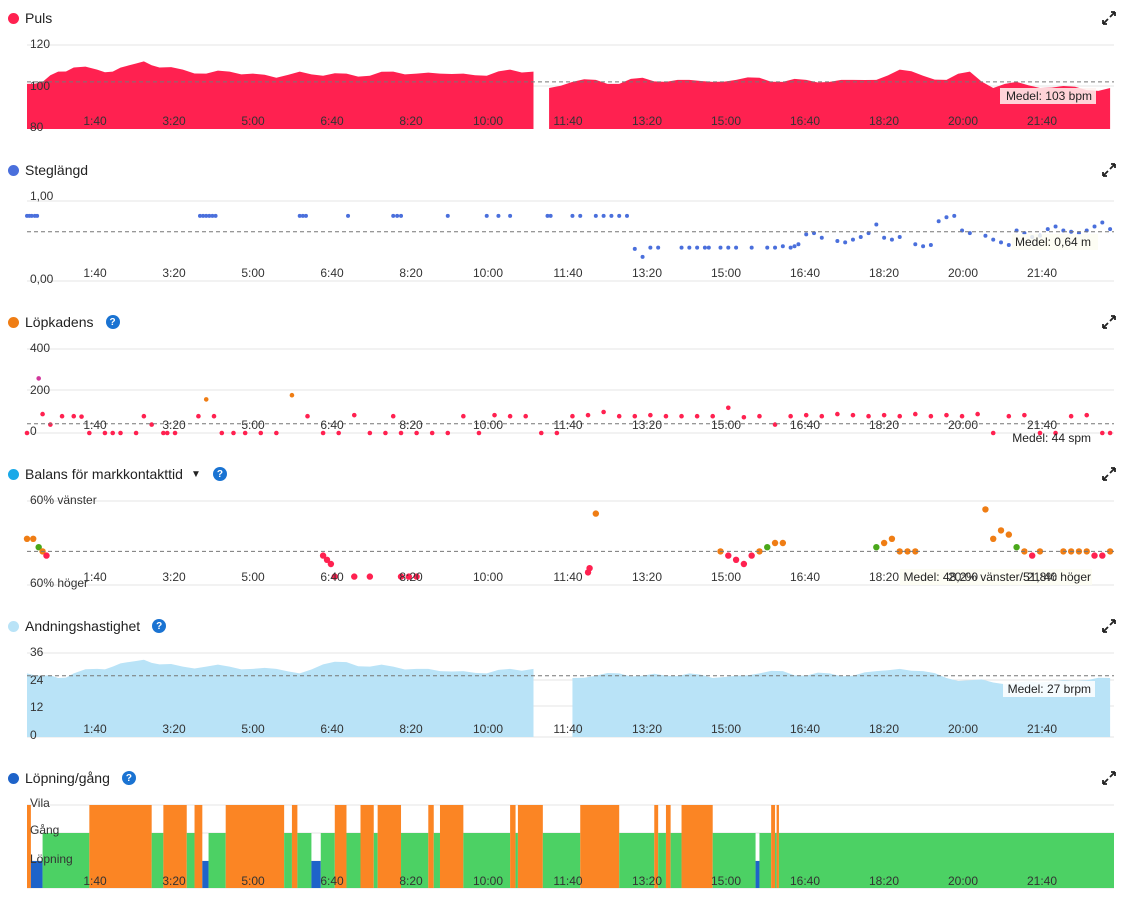 This screenshot has width=1129, height=912. What do you see at coordinates (59, 583) in the screenshot?
I see `y-tick-label: 60% höger` at bounding box center [59, 583].